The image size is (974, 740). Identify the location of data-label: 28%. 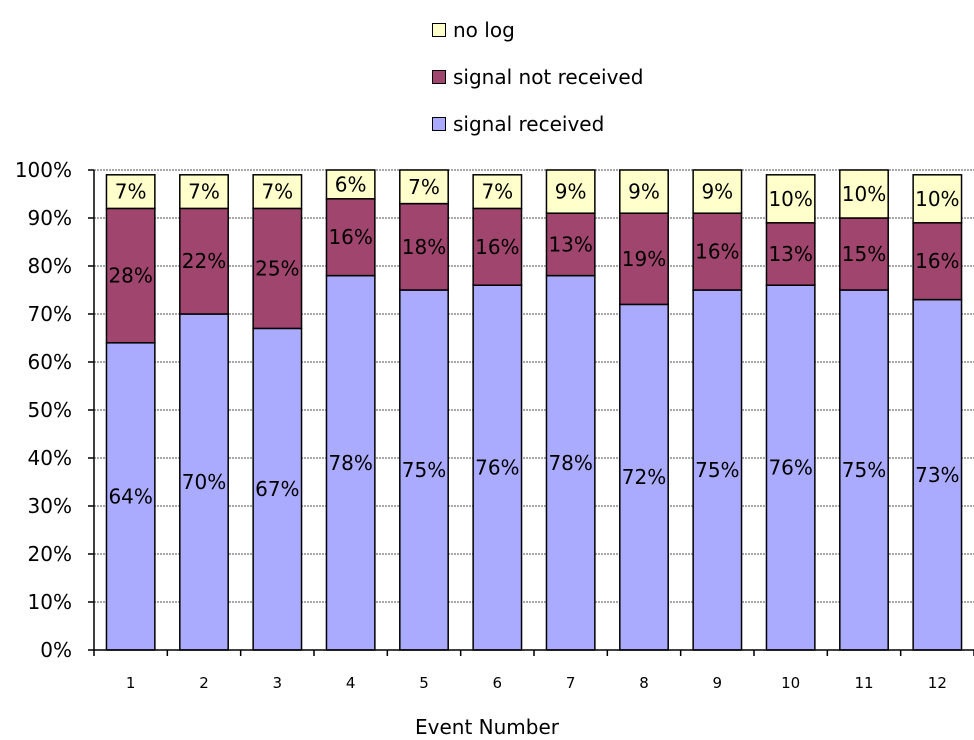
(130, 276).